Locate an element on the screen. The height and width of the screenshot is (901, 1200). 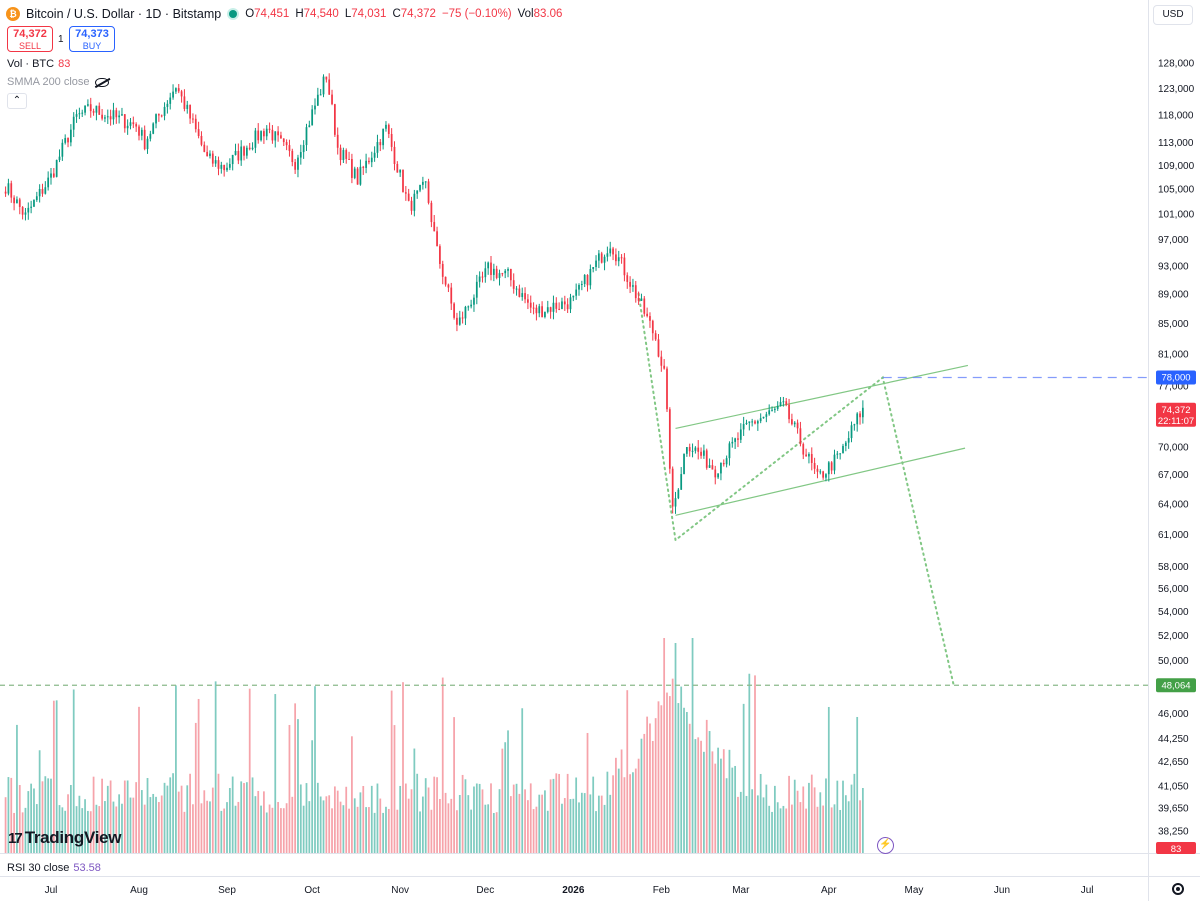
price-tag-text: 83 is located at coordinates (1176, 849).